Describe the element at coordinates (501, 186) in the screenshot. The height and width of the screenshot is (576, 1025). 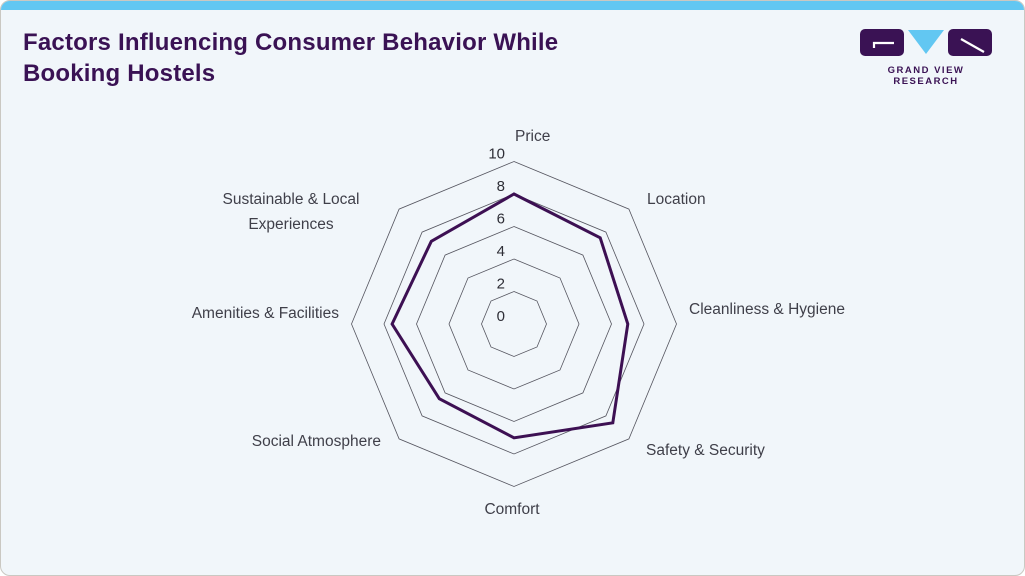
I see `radar-tick-label: 8` at that location.